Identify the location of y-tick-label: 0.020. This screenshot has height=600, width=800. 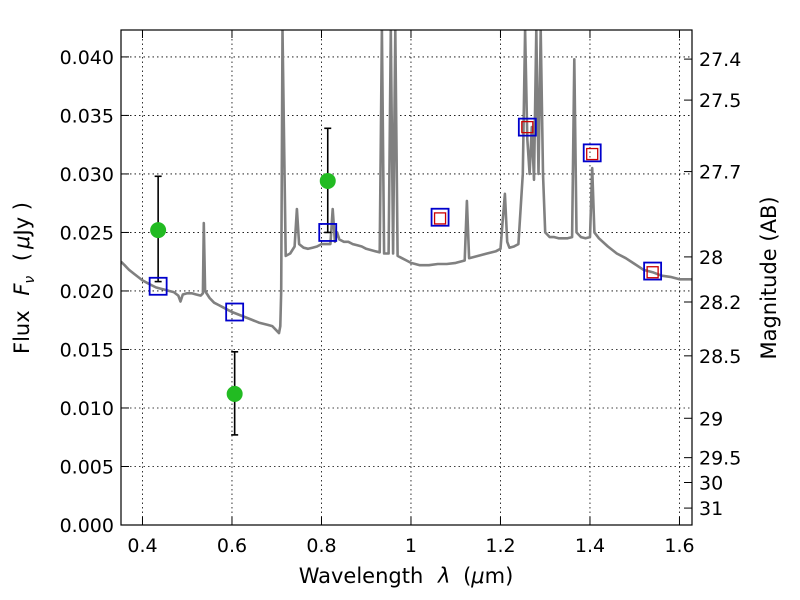
(87, 292).